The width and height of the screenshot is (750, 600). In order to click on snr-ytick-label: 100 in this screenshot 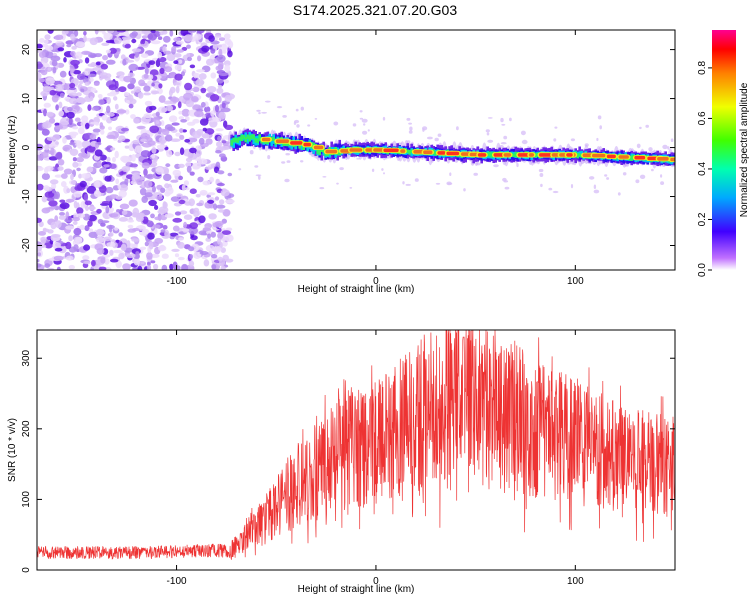, I will do `click(26, 499)`.